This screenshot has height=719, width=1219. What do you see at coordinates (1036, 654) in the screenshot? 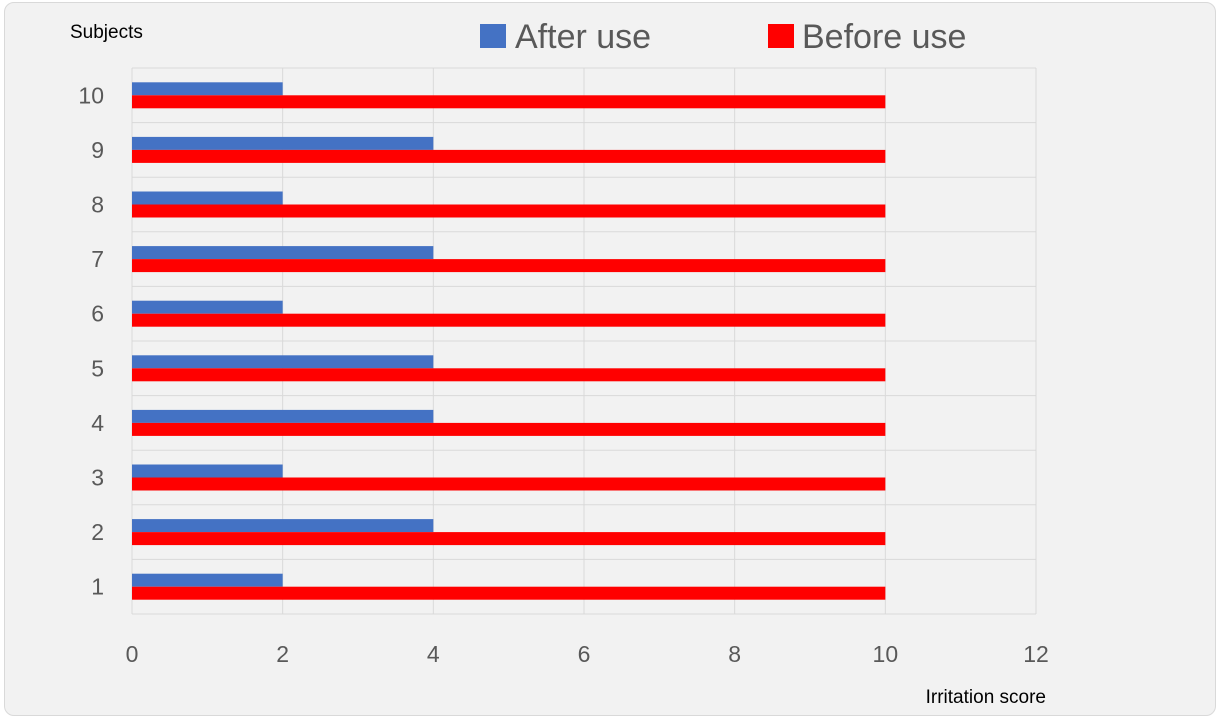
I see `x-tick-label-12: 12` at bounding box center [1036, 654].